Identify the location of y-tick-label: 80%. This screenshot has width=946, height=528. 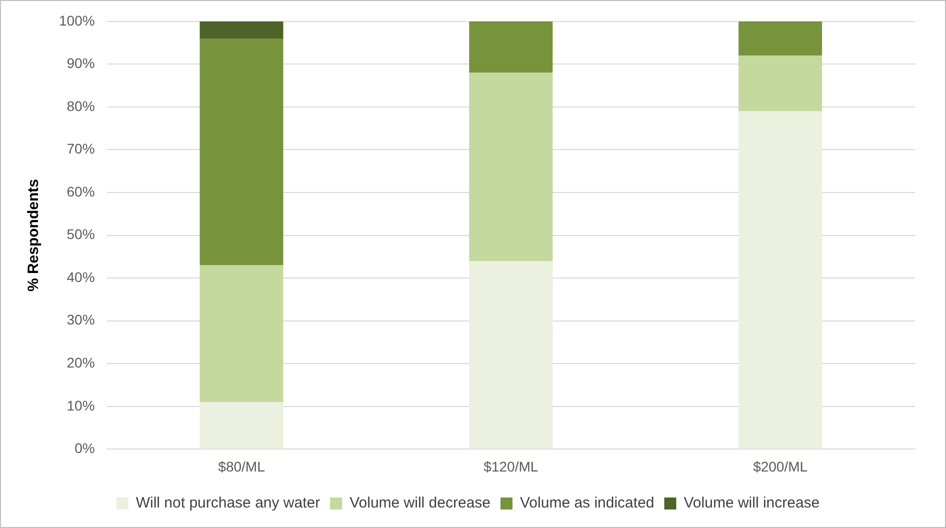
(80, 106).